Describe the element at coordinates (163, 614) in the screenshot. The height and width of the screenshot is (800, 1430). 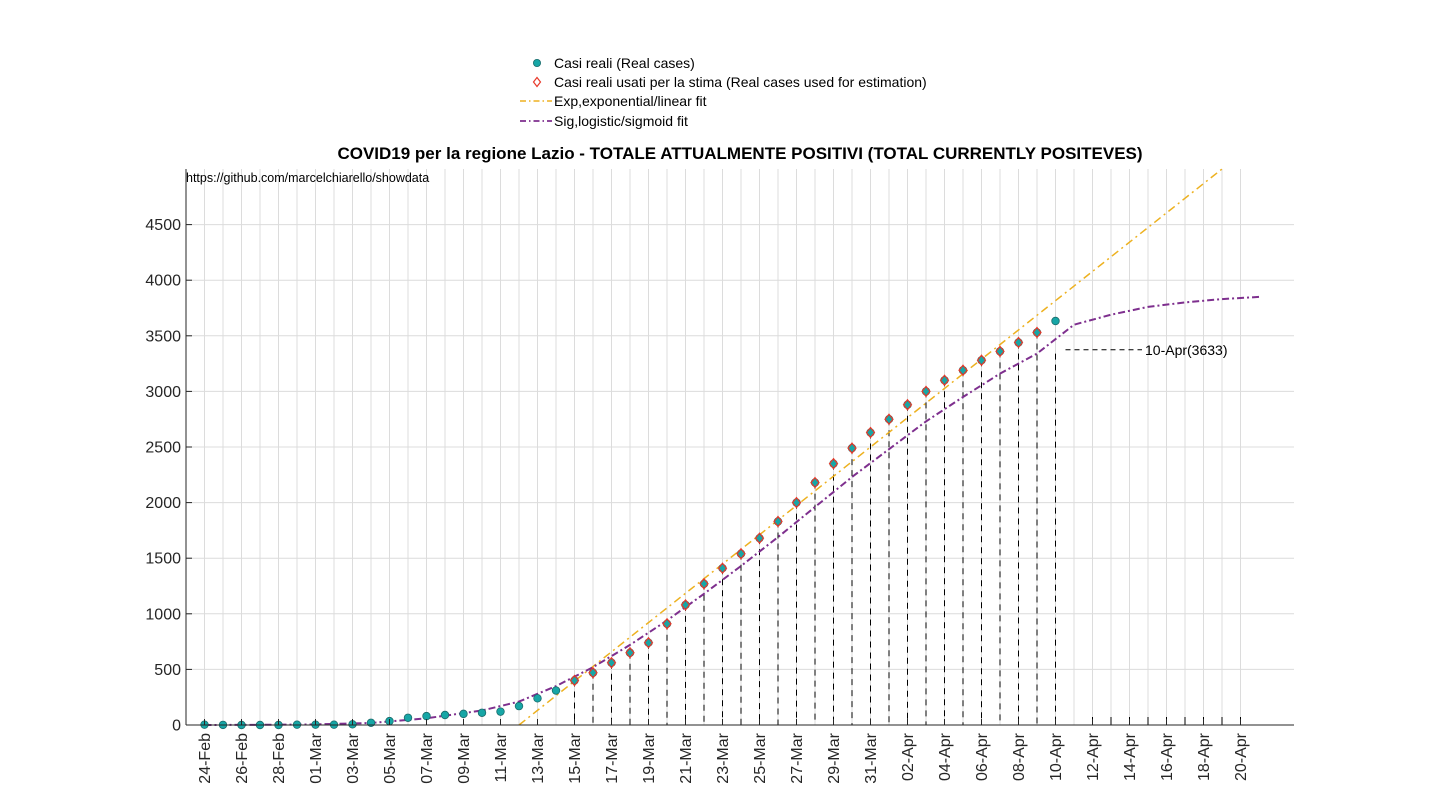
I see `y-tick-label: 1000` at that location.